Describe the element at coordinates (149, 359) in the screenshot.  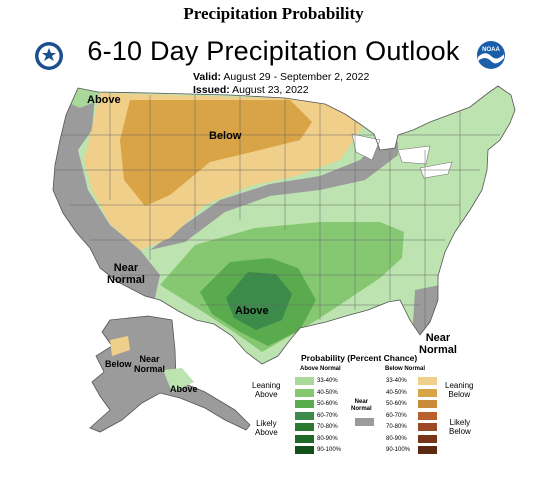
I see `label-near-normal-alaska-line1: Near` at that location.